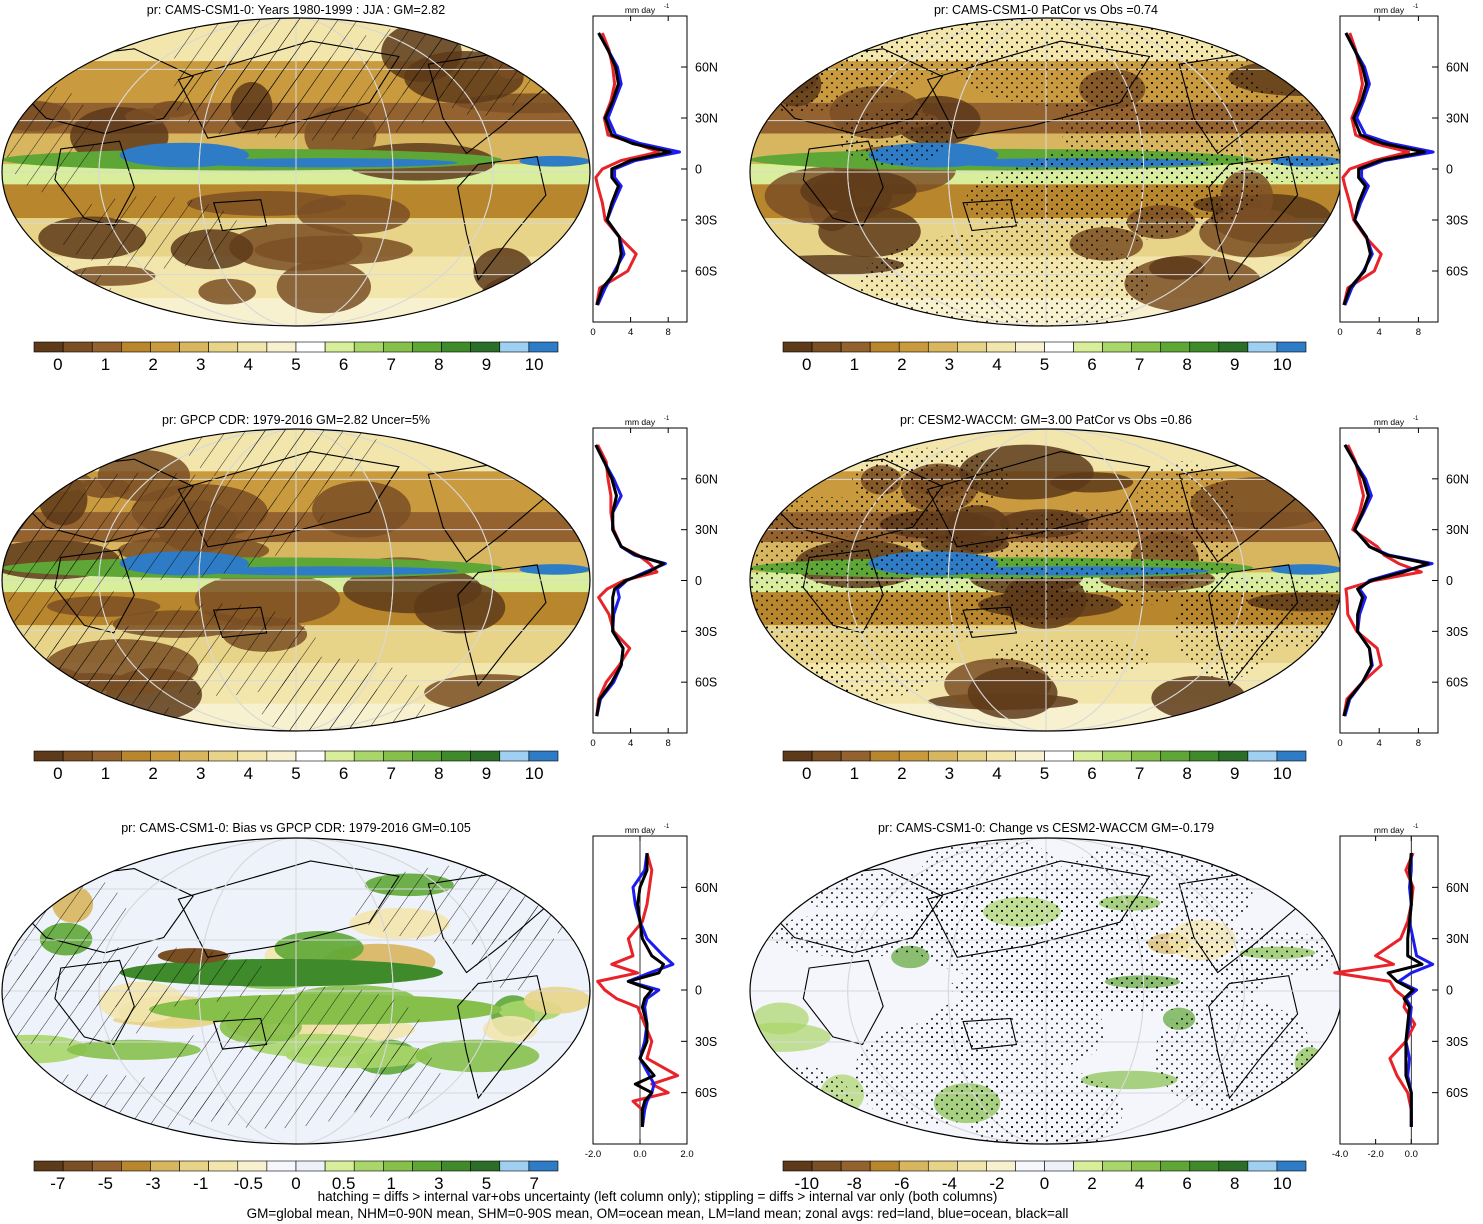 The width and height of the screenshot is (1483, 1224). I want to click on colorbar-label: 7, so click(533, 1183).